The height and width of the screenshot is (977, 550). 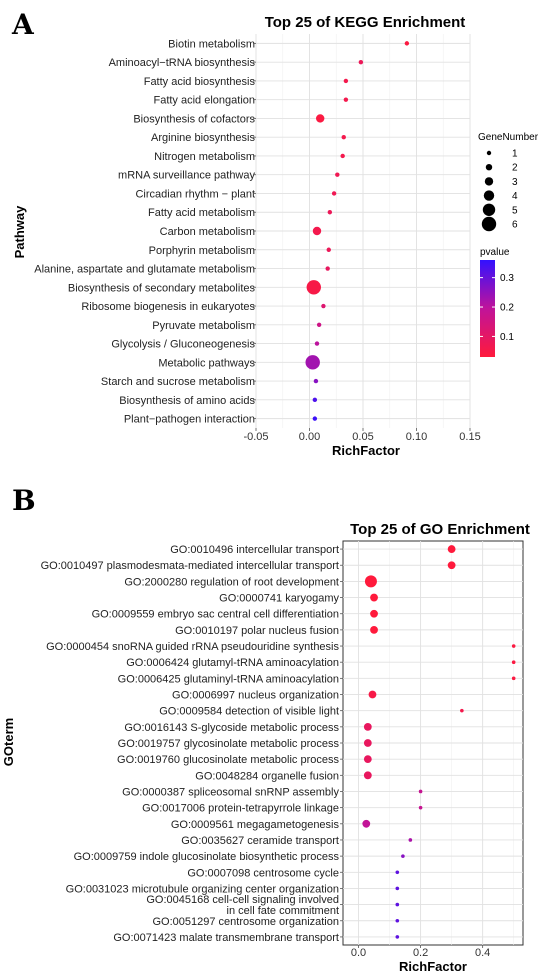 I want to click on kegg-y-axis-label: Pathway, so click(x=19, y=232).